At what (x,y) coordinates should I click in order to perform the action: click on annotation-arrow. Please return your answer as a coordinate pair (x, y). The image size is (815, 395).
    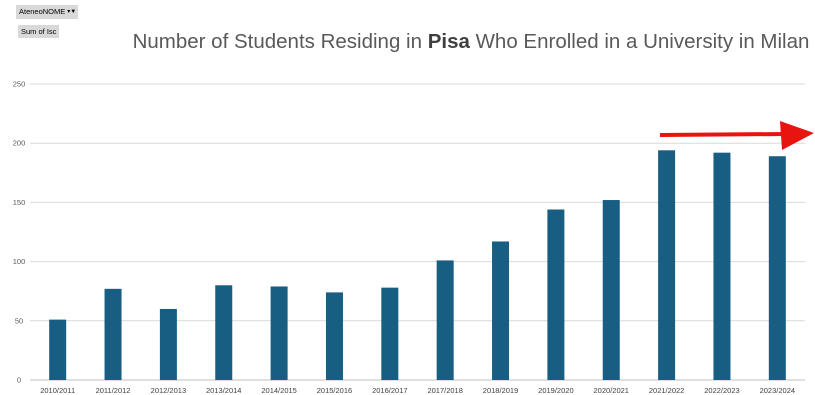
    Looking at the image, I should click on (736, 135).